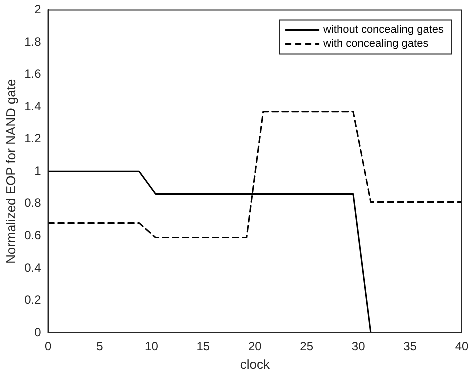 This screenshot has width=474, height=375. What do you see at coordinates (462, 347) in the screenshot?
I see `x-tick-label: 40` at bounding box center [462, 347].